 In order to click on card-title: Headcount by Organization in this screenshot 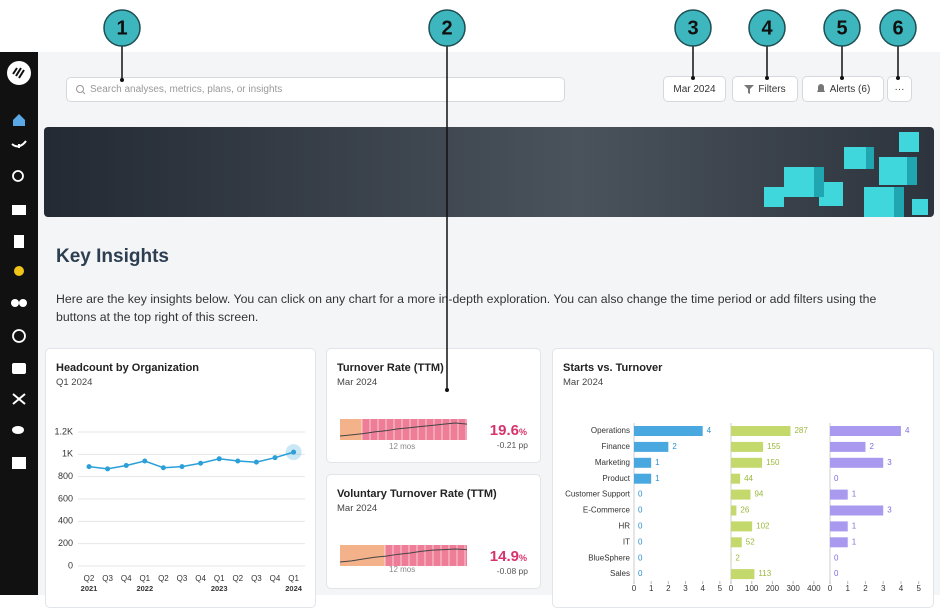, I will do `click(127, 368)`.